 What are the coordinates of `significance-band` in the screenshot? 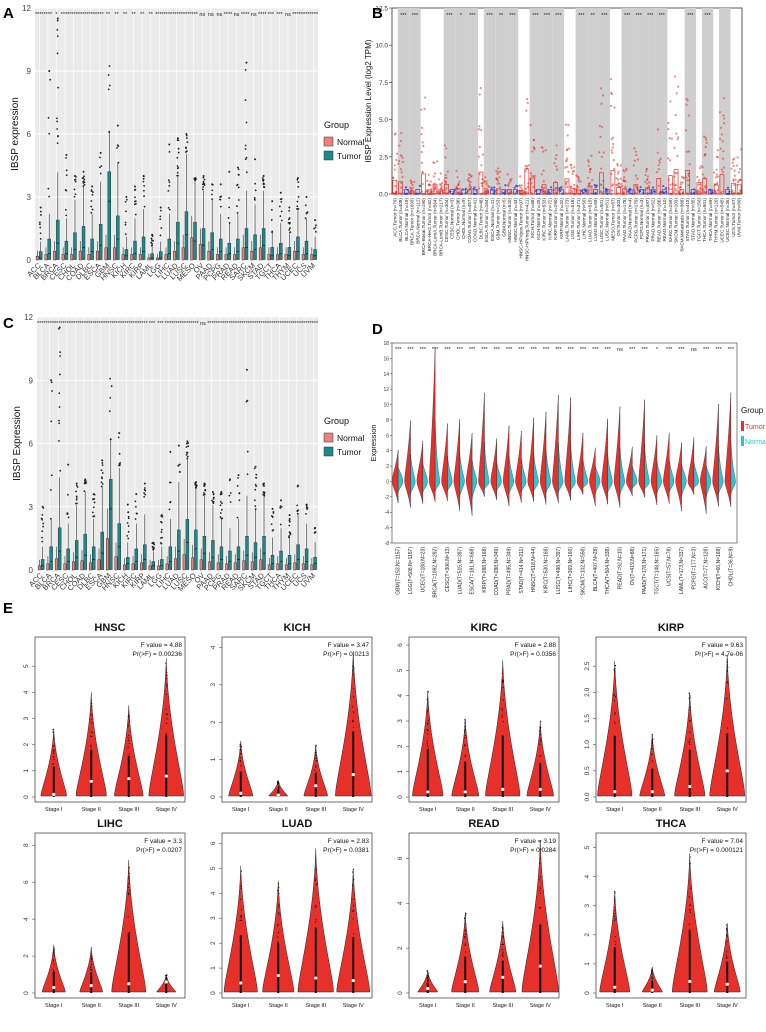 It's located at (415, 101).